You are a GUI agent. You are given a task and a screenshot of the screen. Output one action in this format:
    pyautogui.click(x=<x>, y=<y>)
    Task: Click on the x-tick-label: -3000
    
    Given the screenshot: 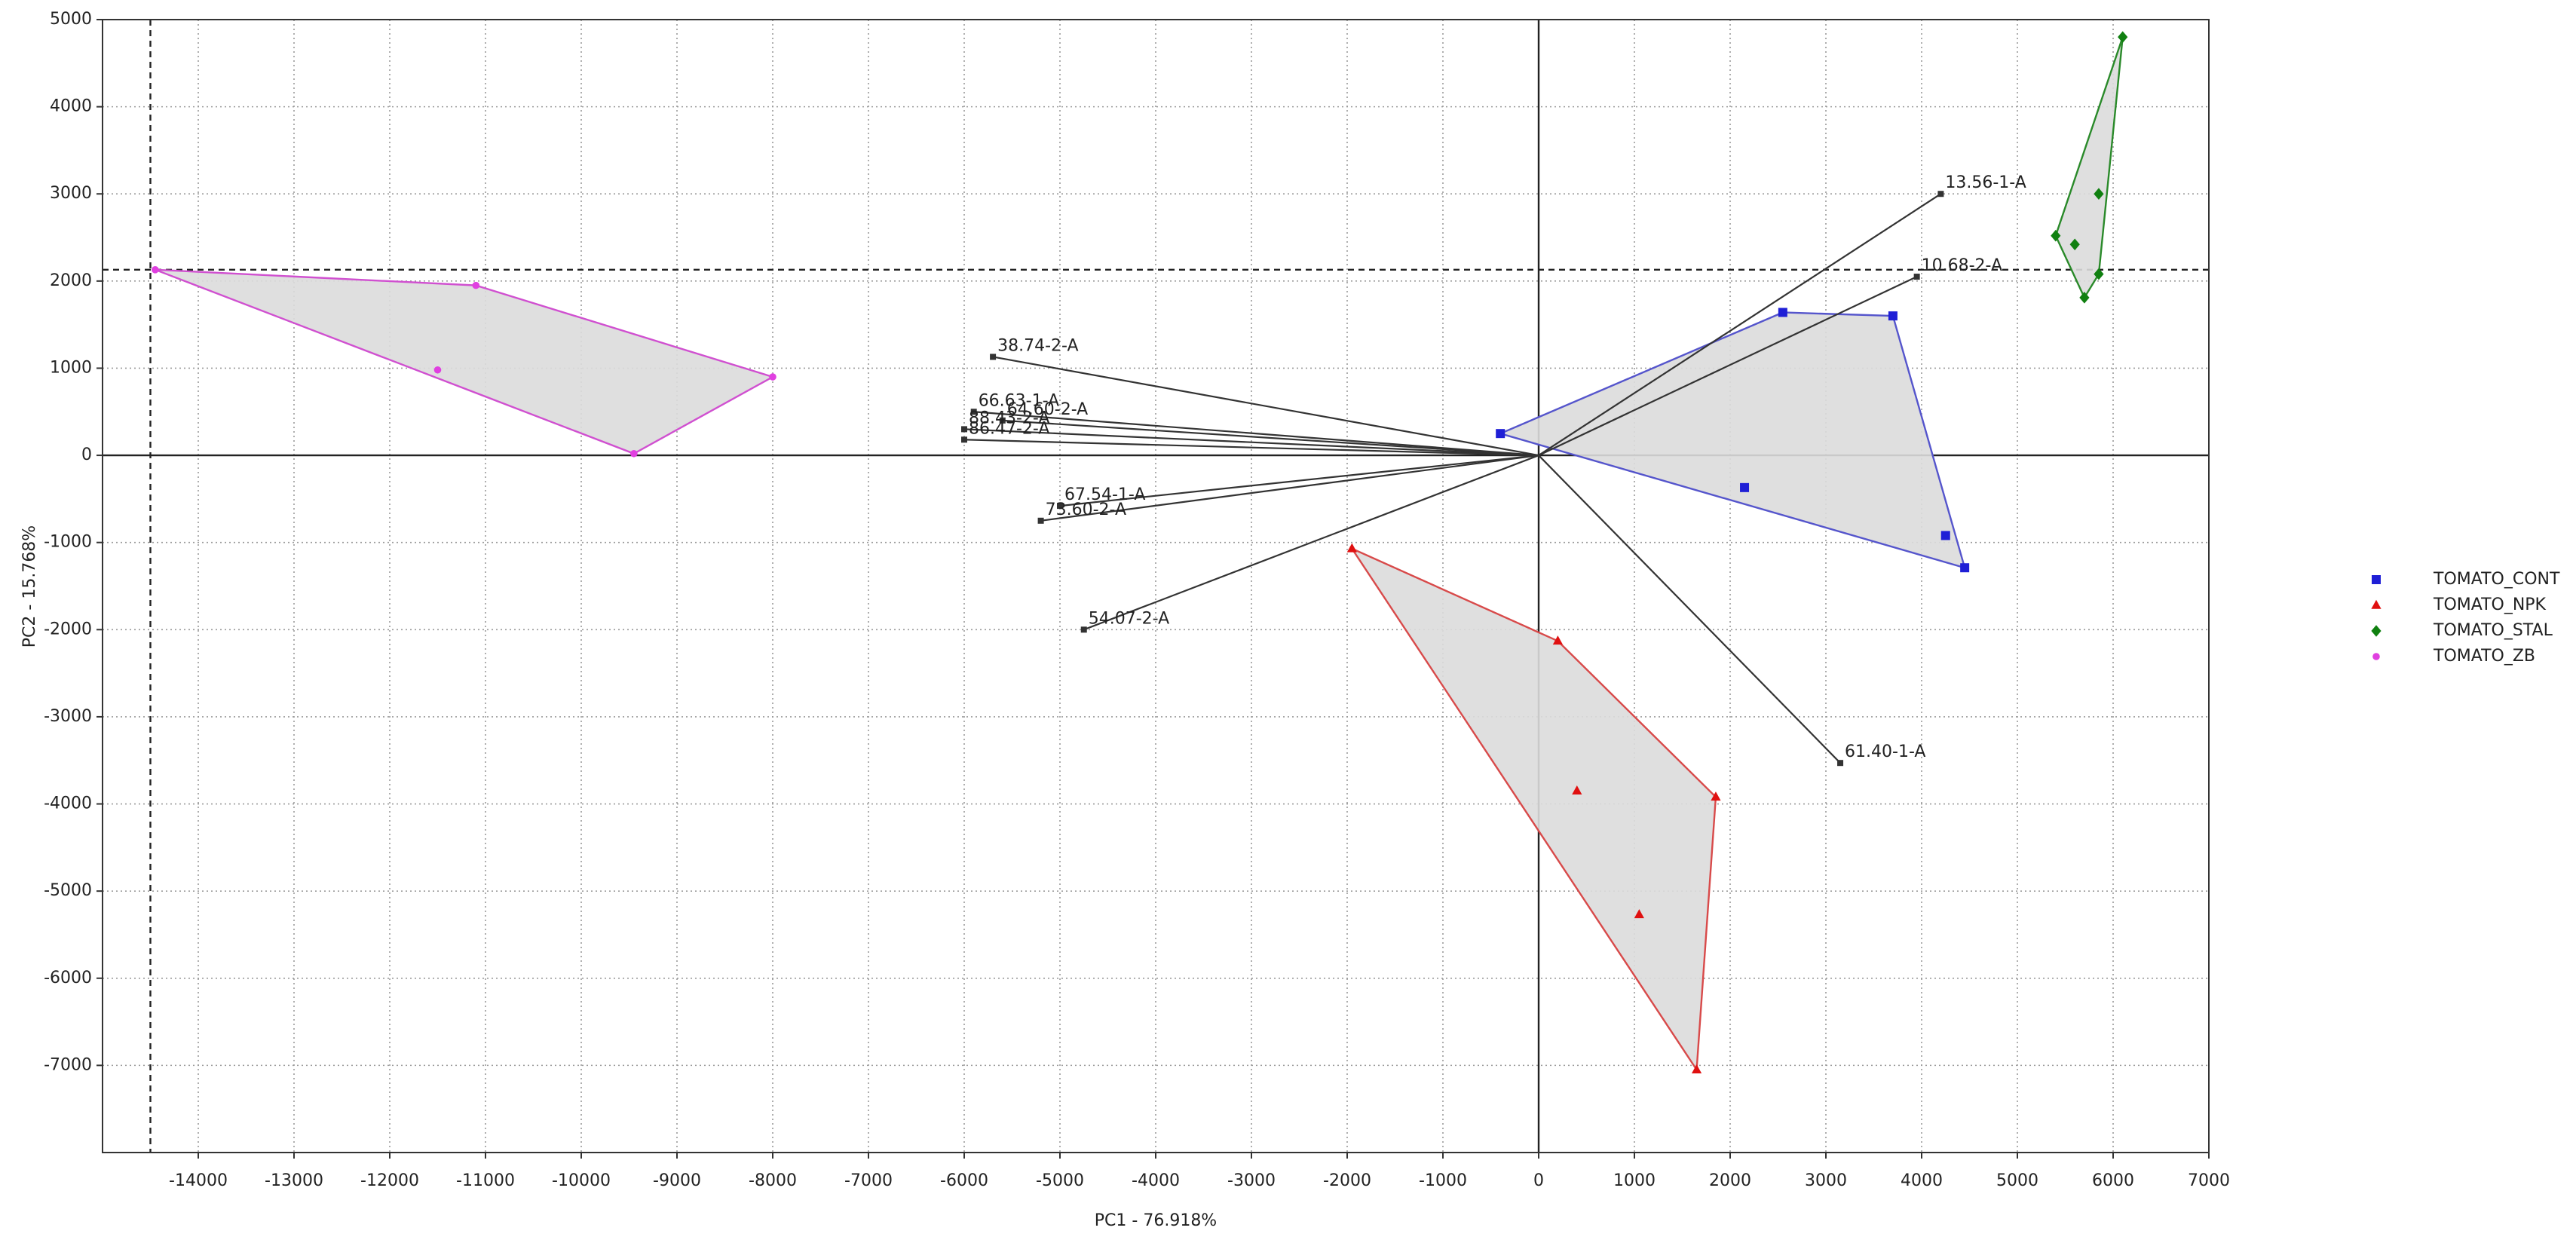 What is the action you would take?
    pyautogui.click(x=1251, y=1180)
    